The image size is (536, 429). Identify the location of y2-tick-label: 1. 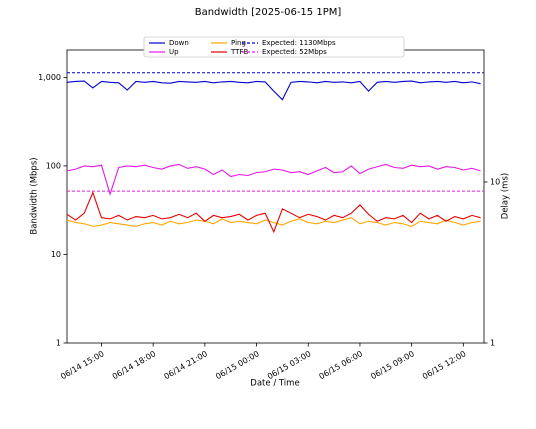
(492, 343).